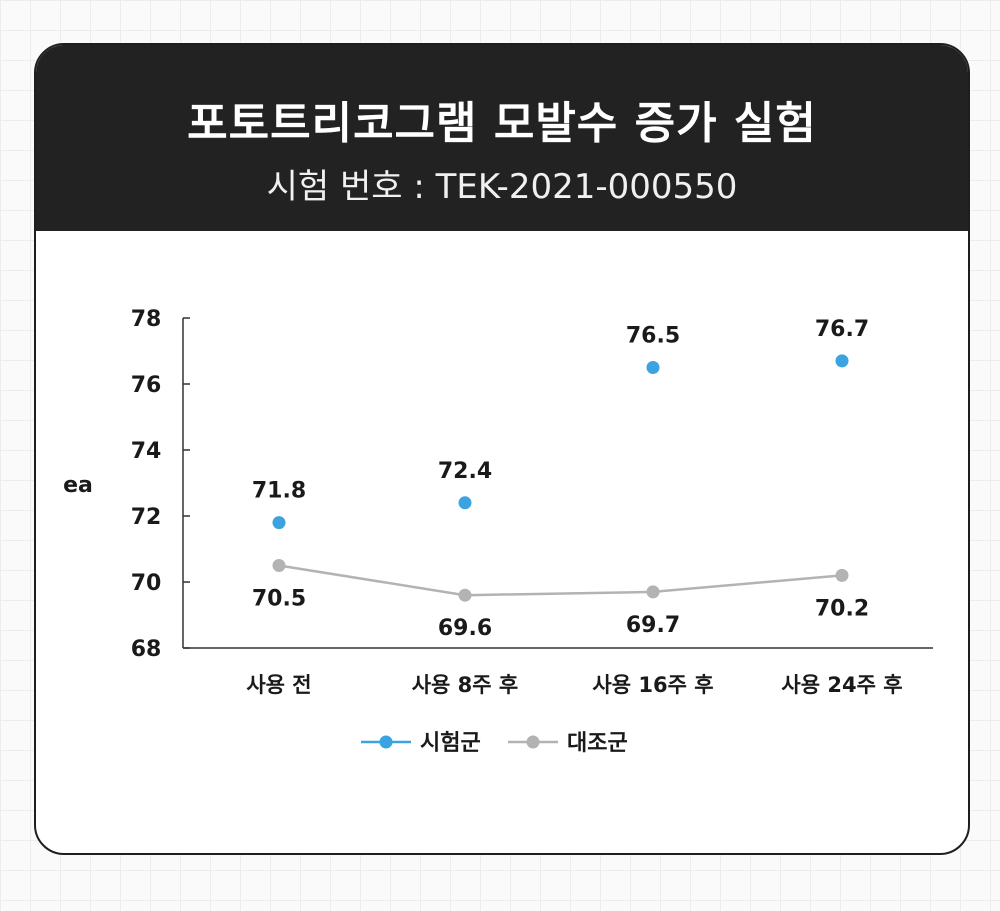  What do you see at coordinates (78, 485) in the screenshot?
I see `y-axis-label: ea` at bounding box center [78, 485].